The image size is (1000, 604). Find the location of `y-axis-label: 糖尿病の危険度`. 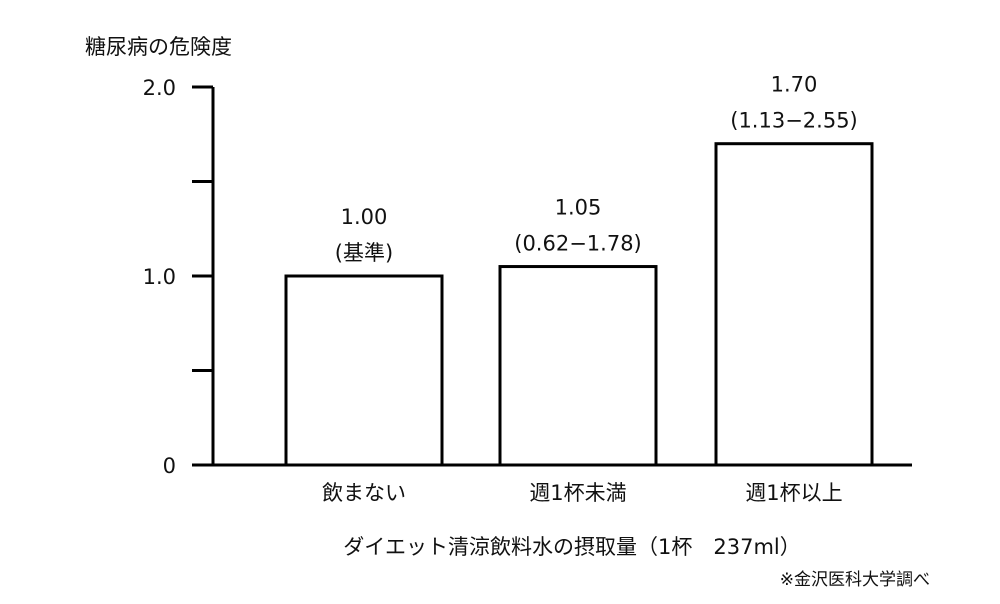

y-axis-label: 糖尿病の危険度 is located at coordinates (158, 47).